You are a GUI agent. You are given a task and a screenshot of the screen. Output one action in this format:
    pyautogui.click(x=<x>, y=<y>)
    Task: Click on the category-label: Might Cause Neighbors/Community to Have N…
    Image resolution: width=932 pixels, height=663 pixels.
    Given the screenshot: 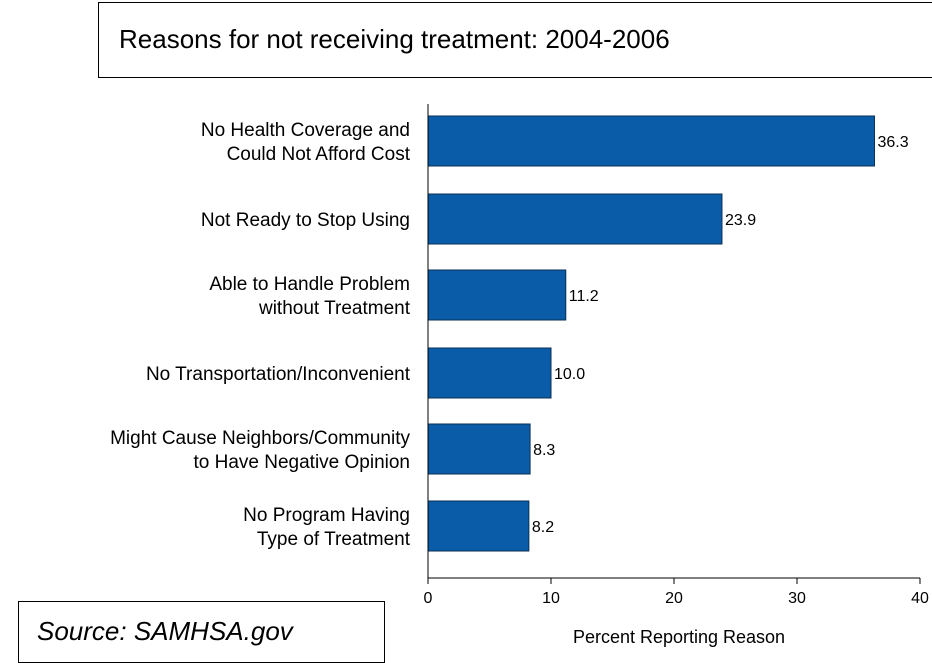 What is the action you would take?
    pyautogui.click(x=260, y=450)
    